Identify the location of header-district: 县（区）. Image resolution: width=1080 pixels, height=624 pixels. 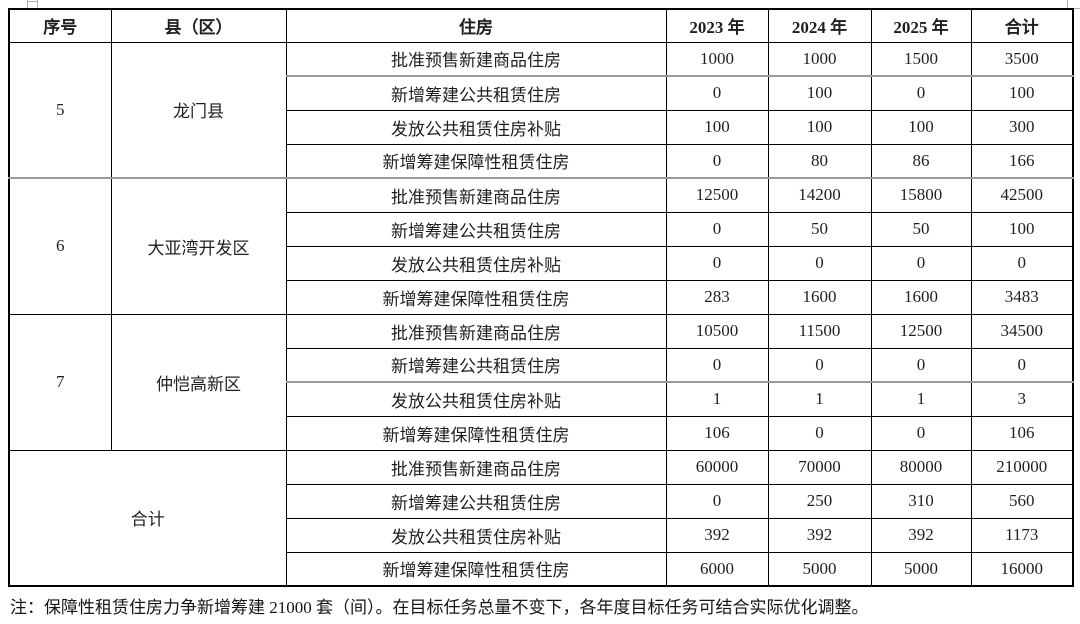
(198, 25).